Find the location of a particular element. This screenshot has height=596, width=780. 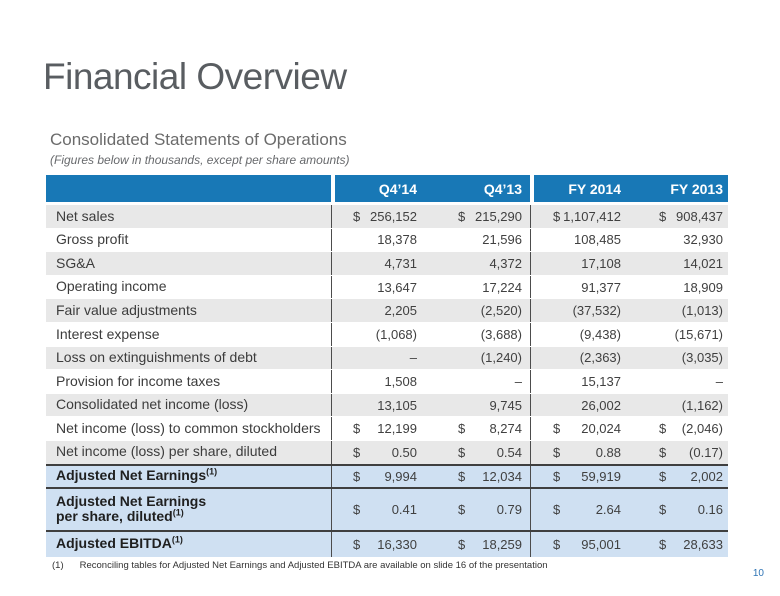

cell-value: 0.41 is located at coordinates (404, 509).